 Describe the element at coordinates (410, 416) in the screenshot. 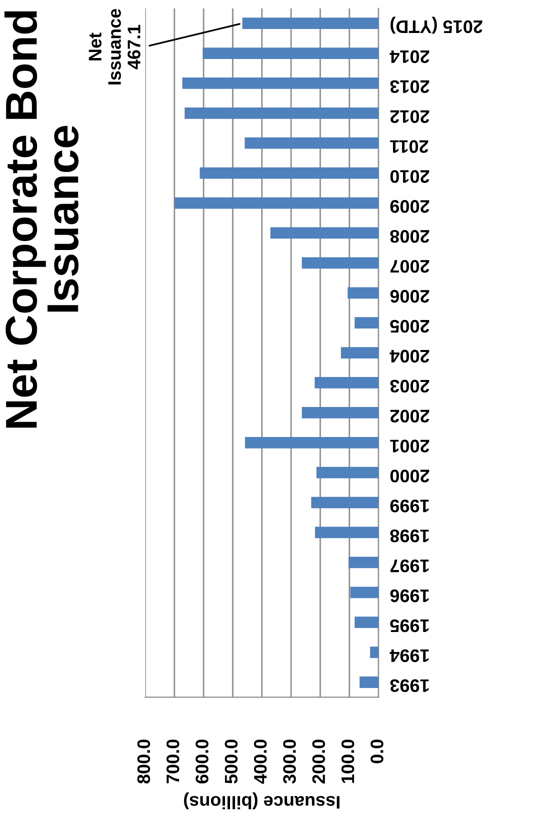

I see `y-tick-label: 2002` at that location.